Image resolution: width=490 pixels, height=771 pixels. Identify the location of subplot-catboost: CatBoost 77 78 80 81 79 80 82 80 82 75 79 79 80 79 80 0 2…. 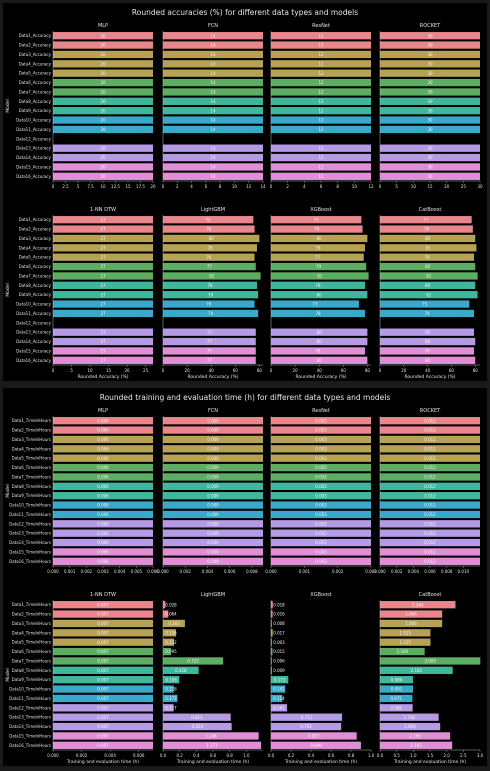
(429, 293).